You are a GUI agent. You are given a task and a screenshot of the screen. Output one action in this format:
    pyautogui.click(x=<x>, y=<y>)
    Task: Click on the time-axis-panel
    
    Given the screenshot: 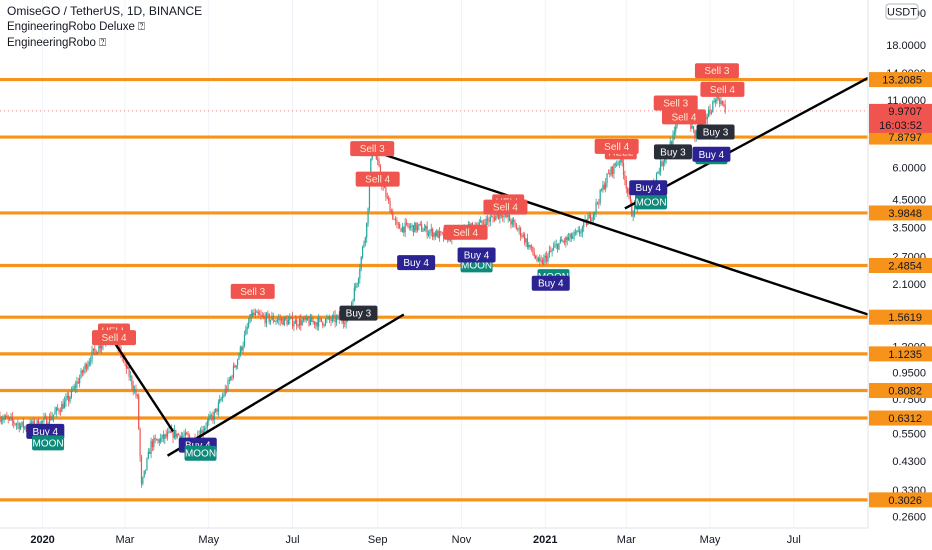 What is the action you would take?
    pyautogui.click(x=466, y=539)
    